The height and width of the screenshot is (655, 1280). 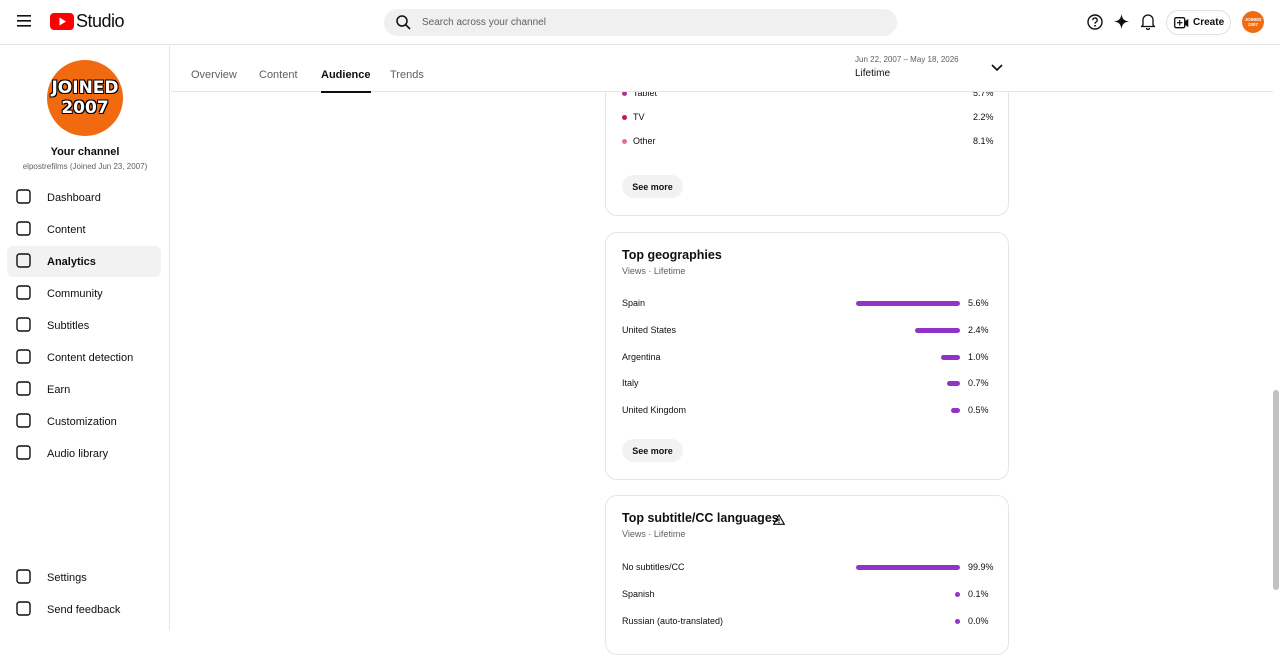 I want to click on nav-item: Customization, so click(x=84, y=421).